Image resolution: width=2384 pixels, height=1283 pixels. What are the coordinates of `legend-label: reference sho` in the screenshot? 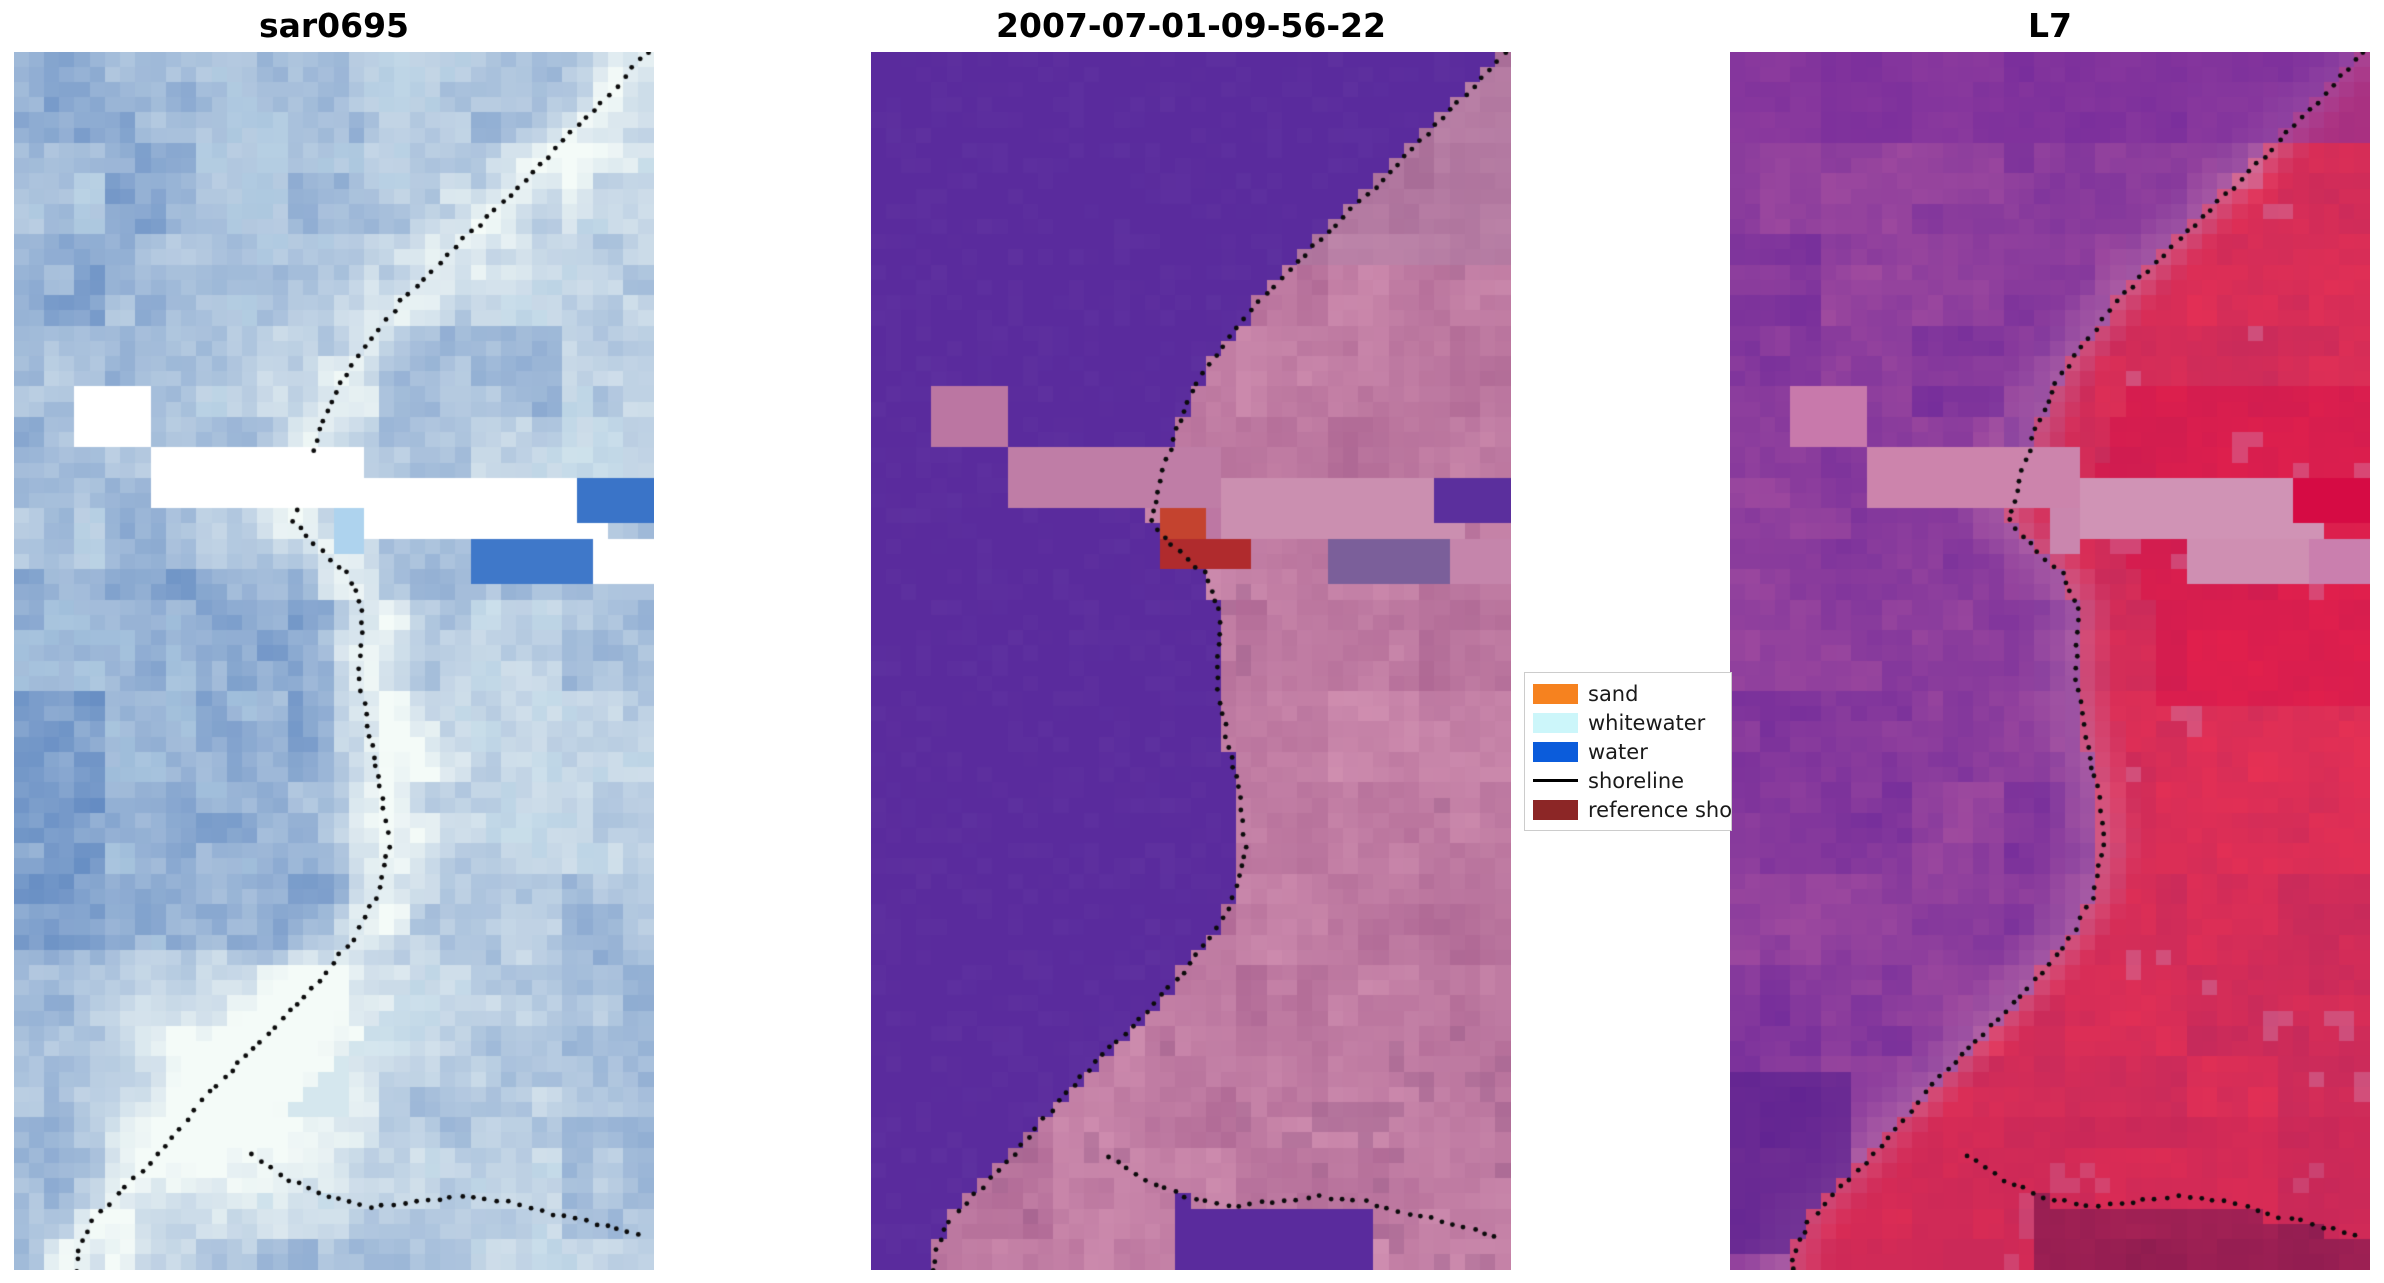 It's located at (1659, 809).